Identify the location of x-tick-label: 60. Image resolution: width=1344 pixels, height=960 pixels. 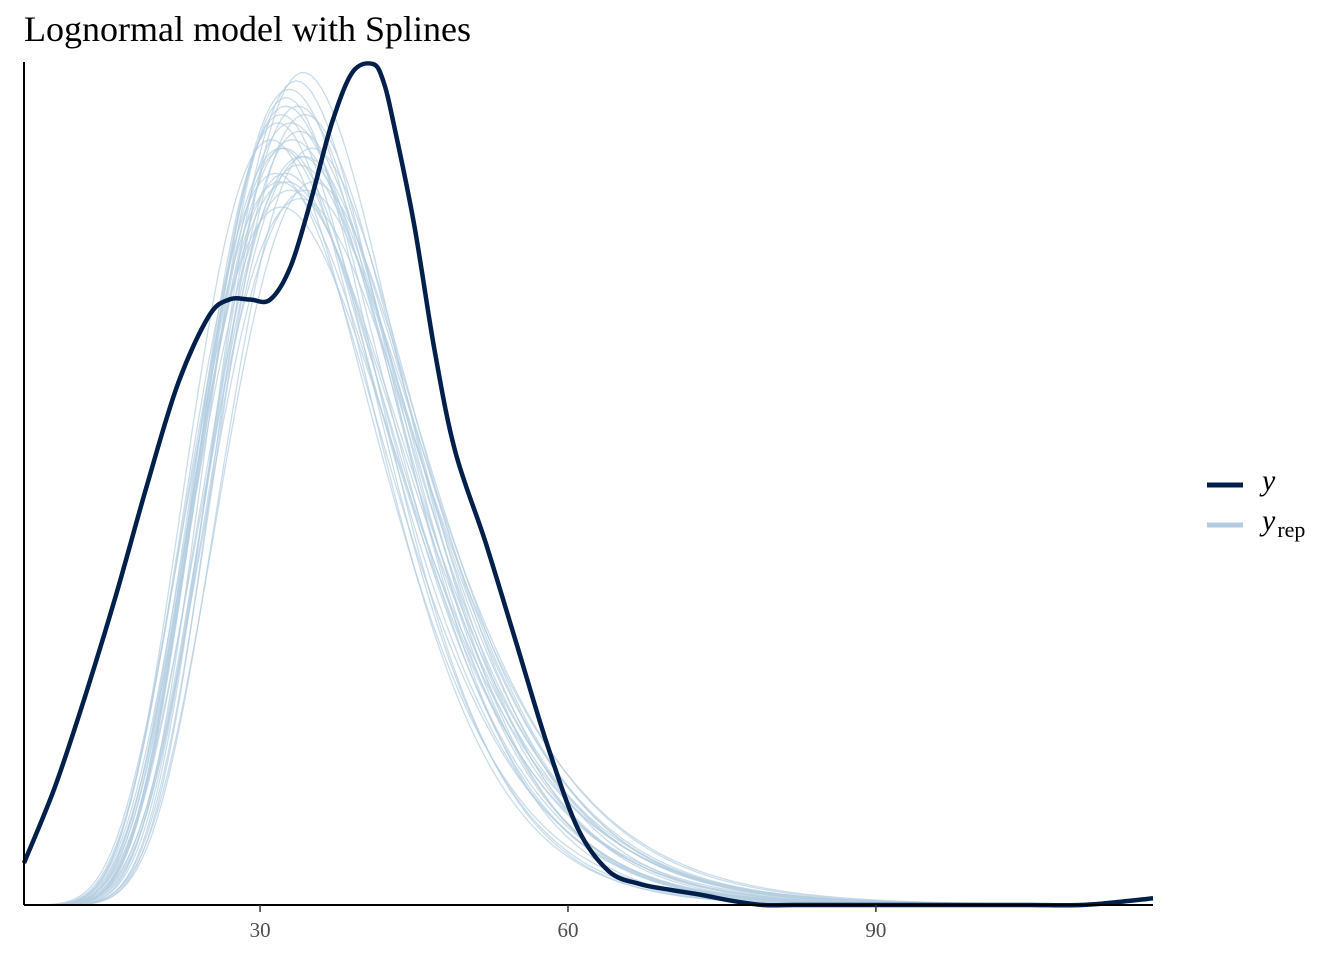
(567, 930).